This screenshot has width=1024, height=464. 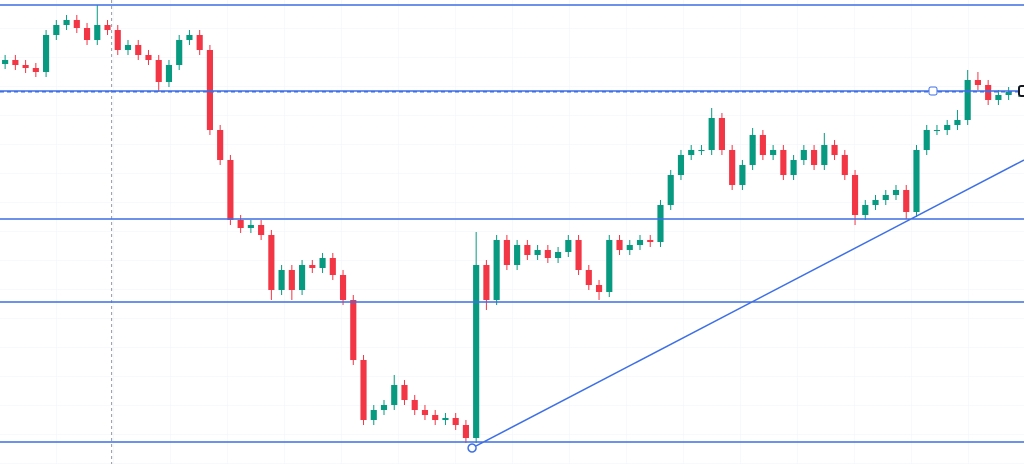 What do you see at coordinates (472, 448) in the screenshot?
I see `trendline-handle` at bounding box center [472, 448].